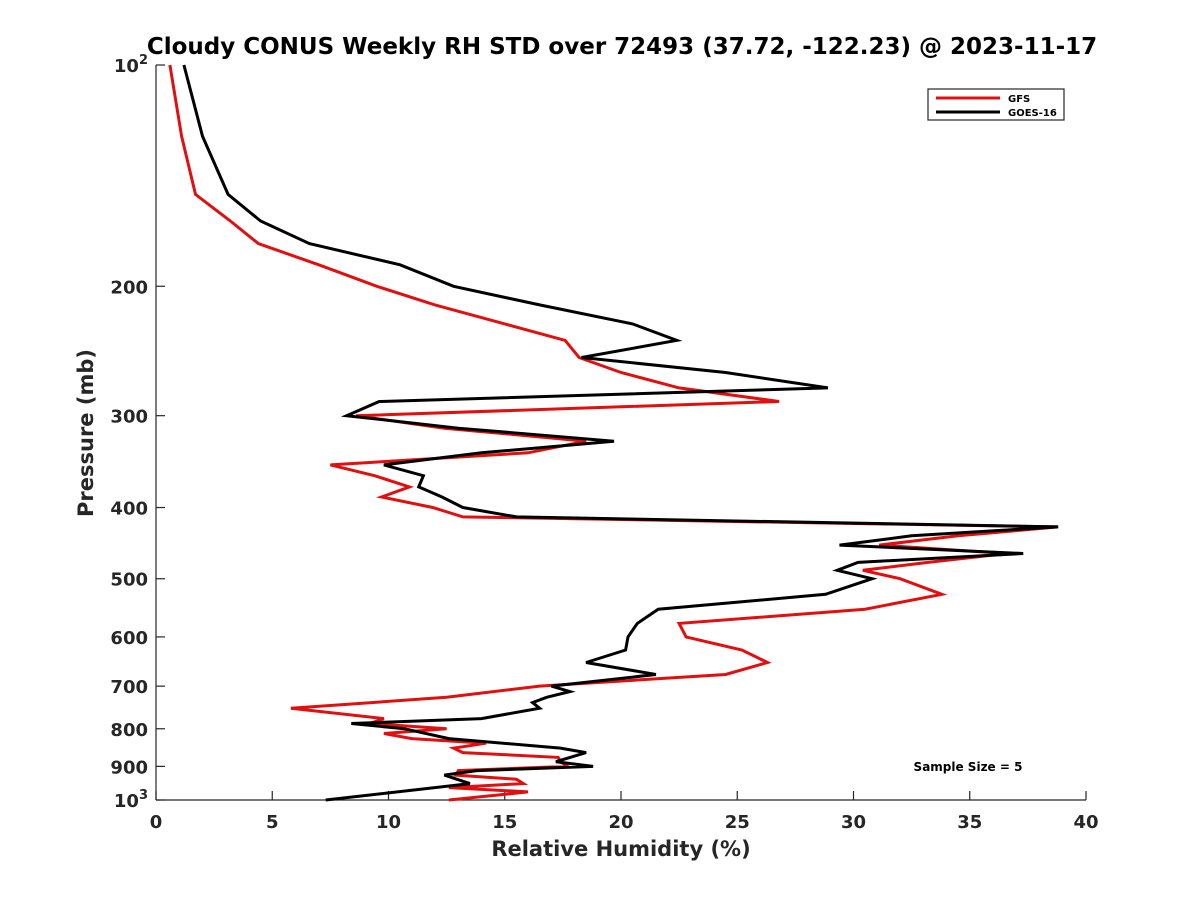 The width and height of the screenshot is (1200, 900). What do you see at coordinates (129, 730) in the screenshot?
I see `y-tick-label: 800` at bounding box center [129, 730].